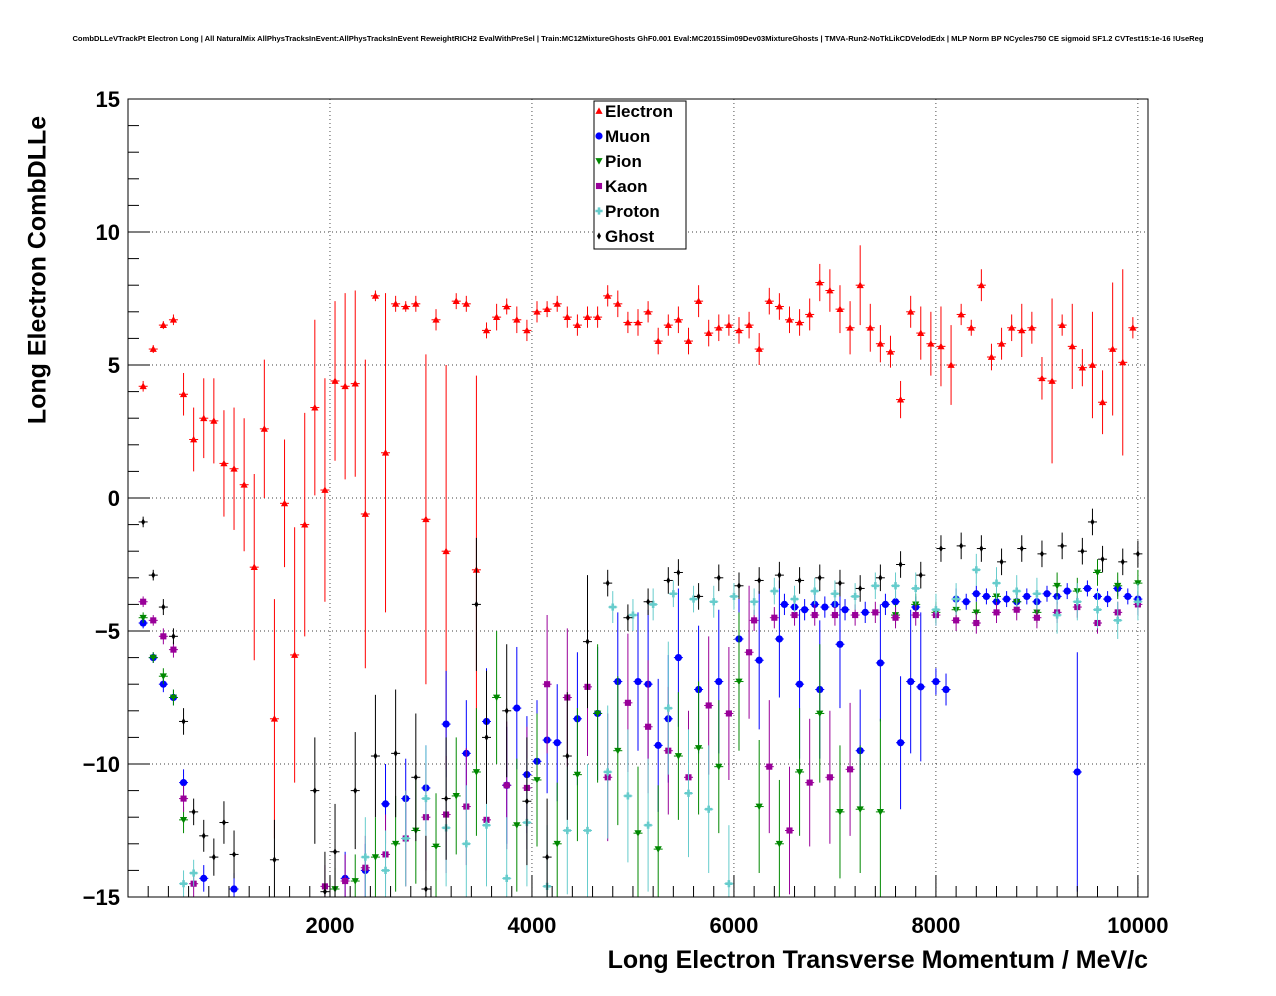  I want to click on legend: Electron Muon Pion Kaon Proton Ghost, so click(640, 175).